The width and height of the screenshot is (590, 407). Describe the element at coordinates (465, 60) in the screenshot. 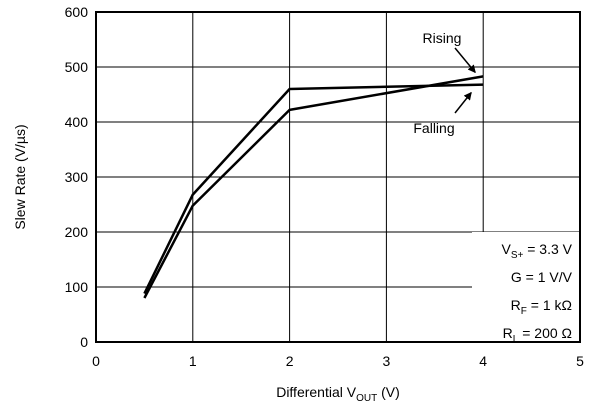

I see `rising-arrow` at that location.